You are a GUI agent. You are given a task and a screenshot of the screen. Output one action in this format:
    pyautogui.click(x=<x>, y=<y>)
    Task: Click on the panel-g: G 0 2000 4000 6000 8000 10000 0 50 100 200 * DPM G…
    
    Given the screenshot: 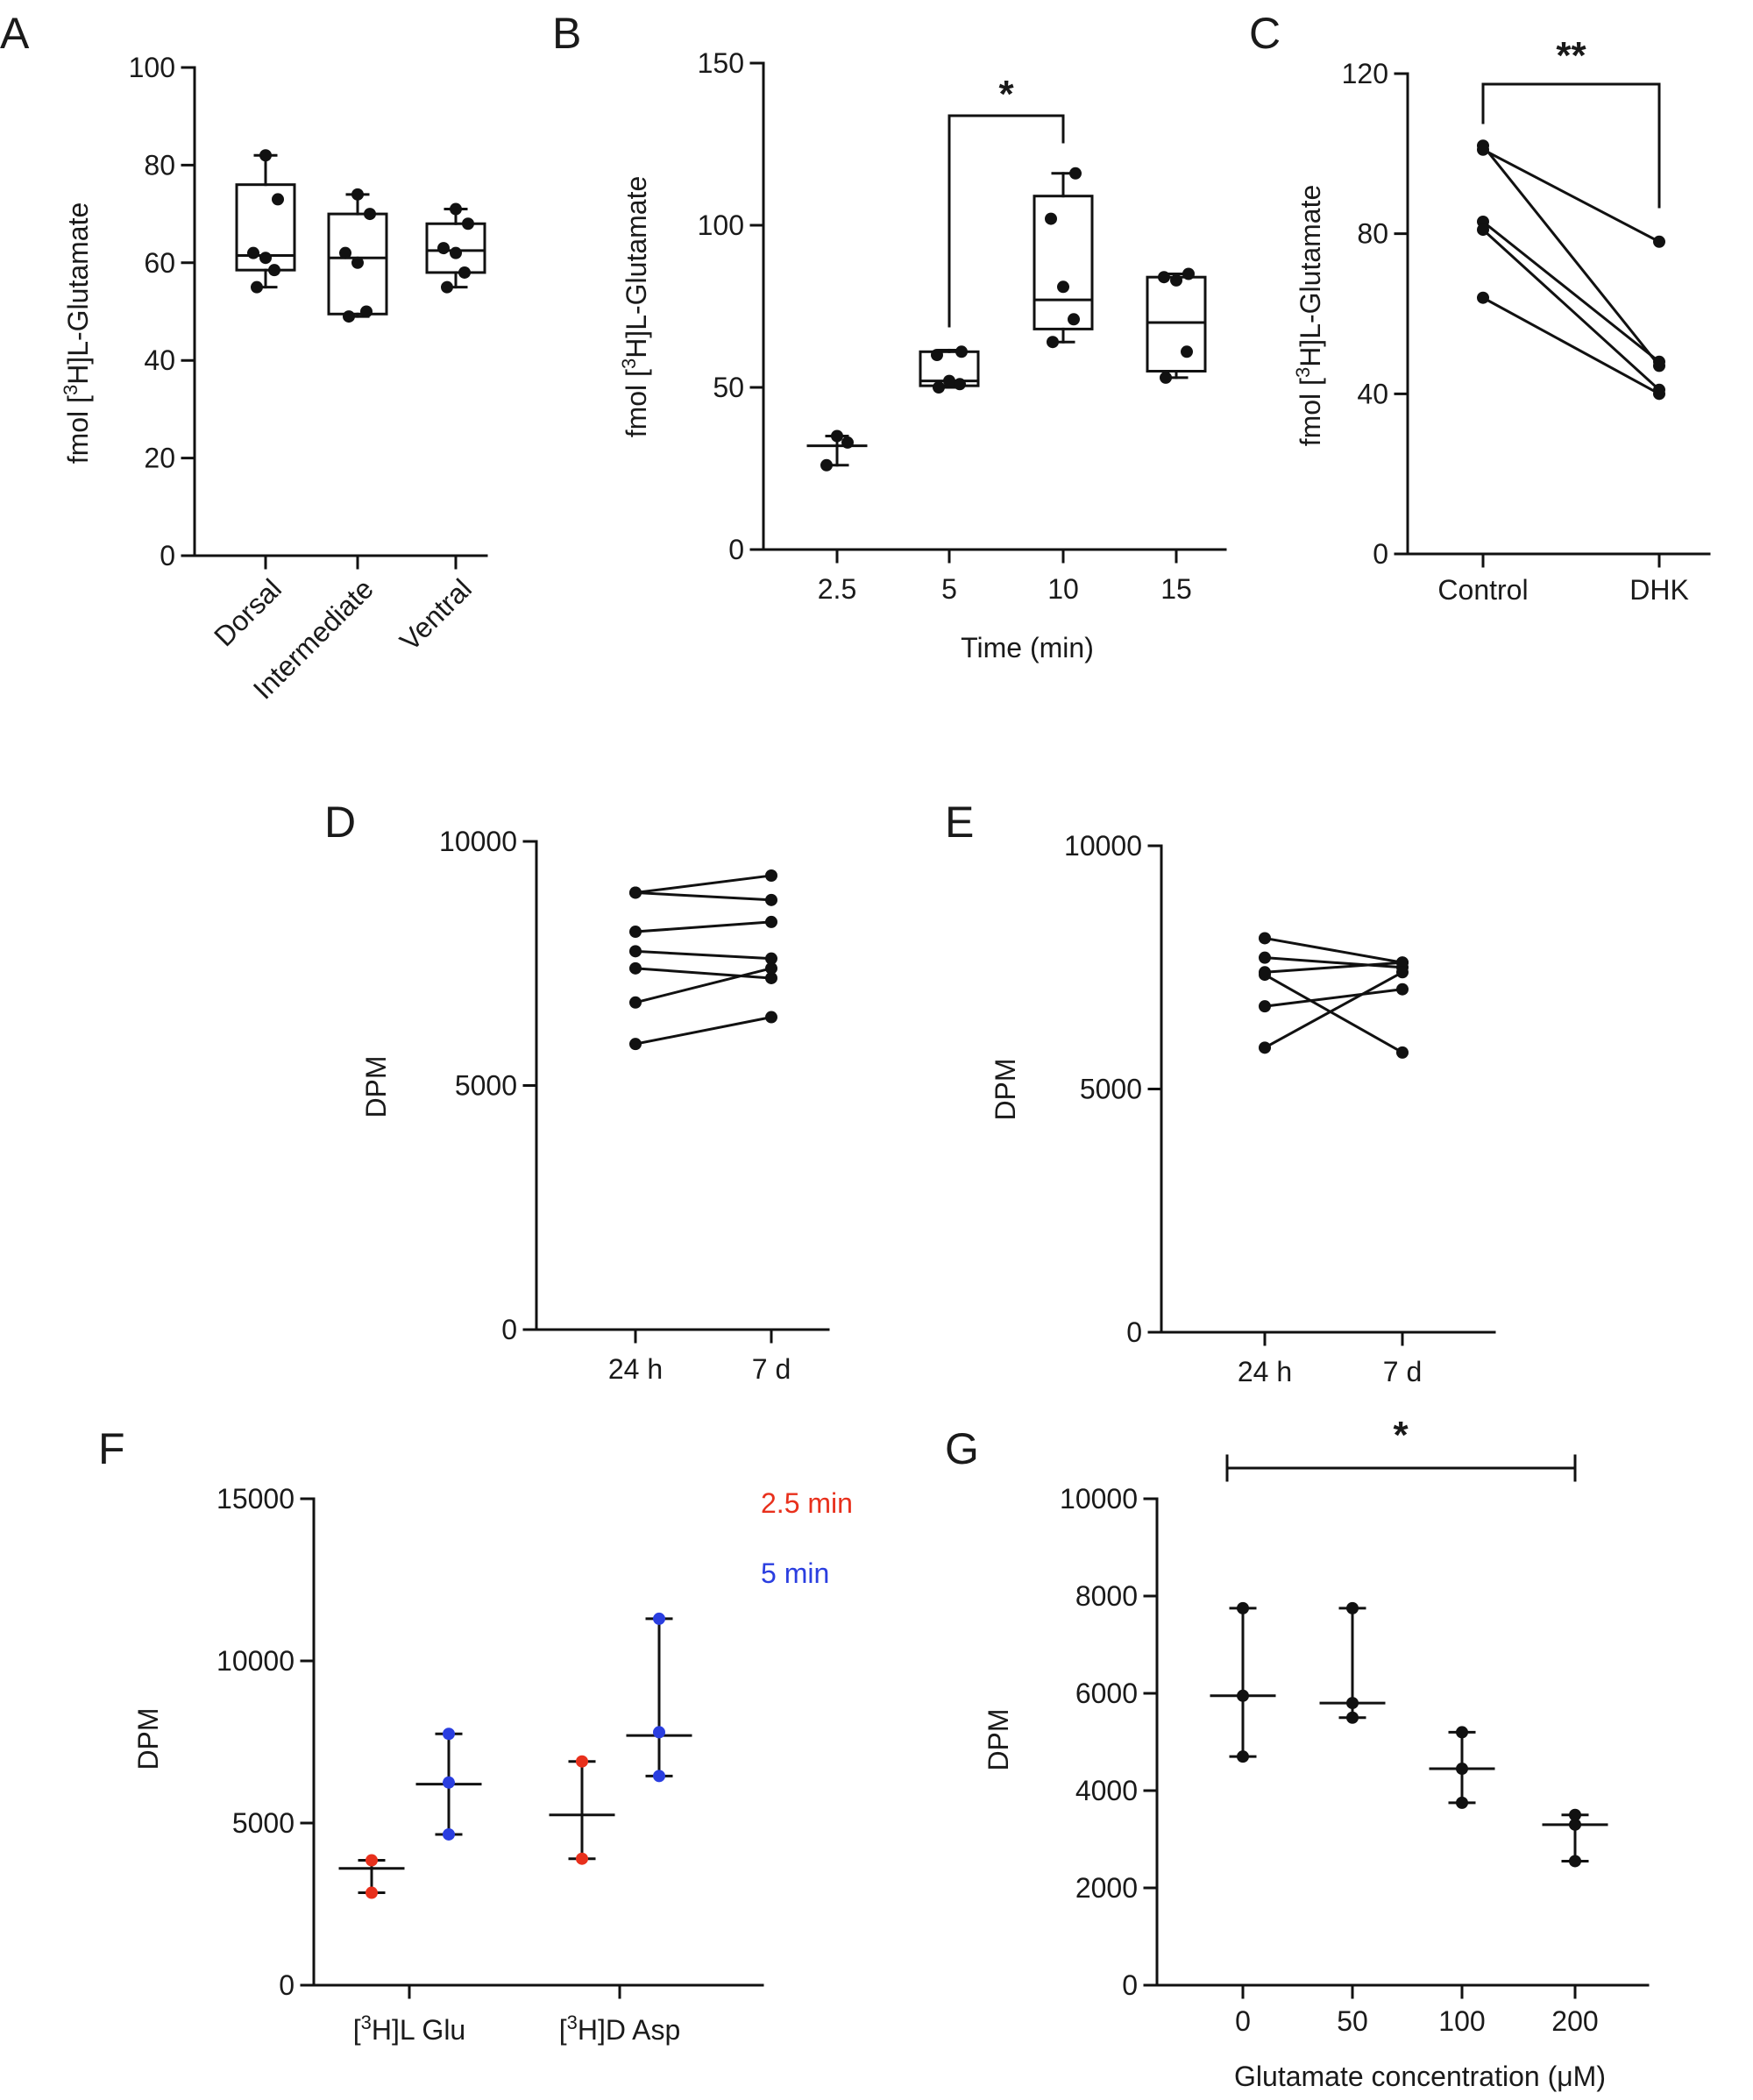 What is the action you would take?
    pyautogui.click(x=1297, y=1753)
    